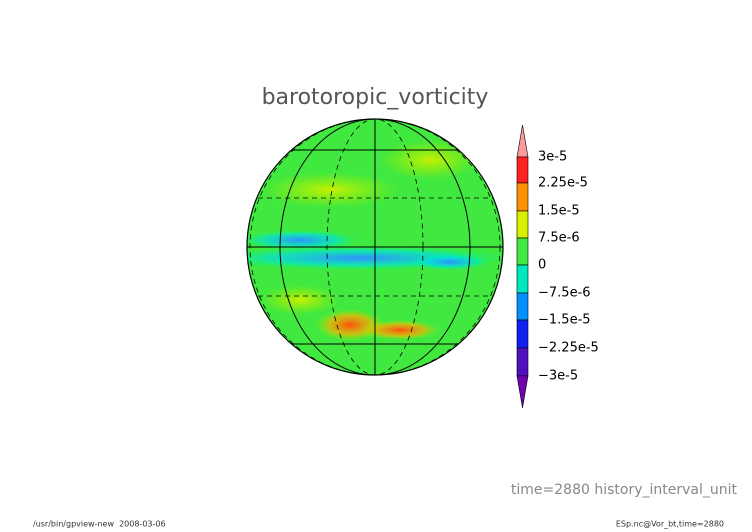 The height and width of the screenshot is (532, 752). What do you see at coordinates (564, 320) in the screenshot?
I see `colorbar-label: −1.5e-5` at bounding box center [564, 320].